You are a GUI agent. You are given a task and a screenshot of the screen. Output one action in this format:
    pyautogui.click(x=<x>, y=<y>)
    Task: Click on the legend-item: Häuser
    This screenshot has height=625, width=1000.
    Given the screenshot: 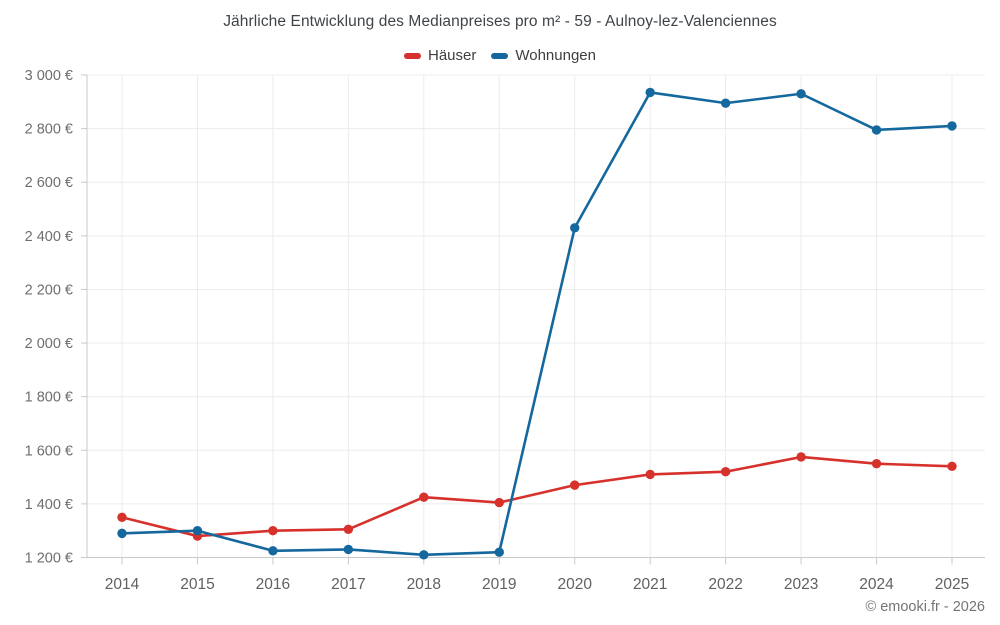 What is the action you would take?
    pyautogui.click(x=440, y=55)
    